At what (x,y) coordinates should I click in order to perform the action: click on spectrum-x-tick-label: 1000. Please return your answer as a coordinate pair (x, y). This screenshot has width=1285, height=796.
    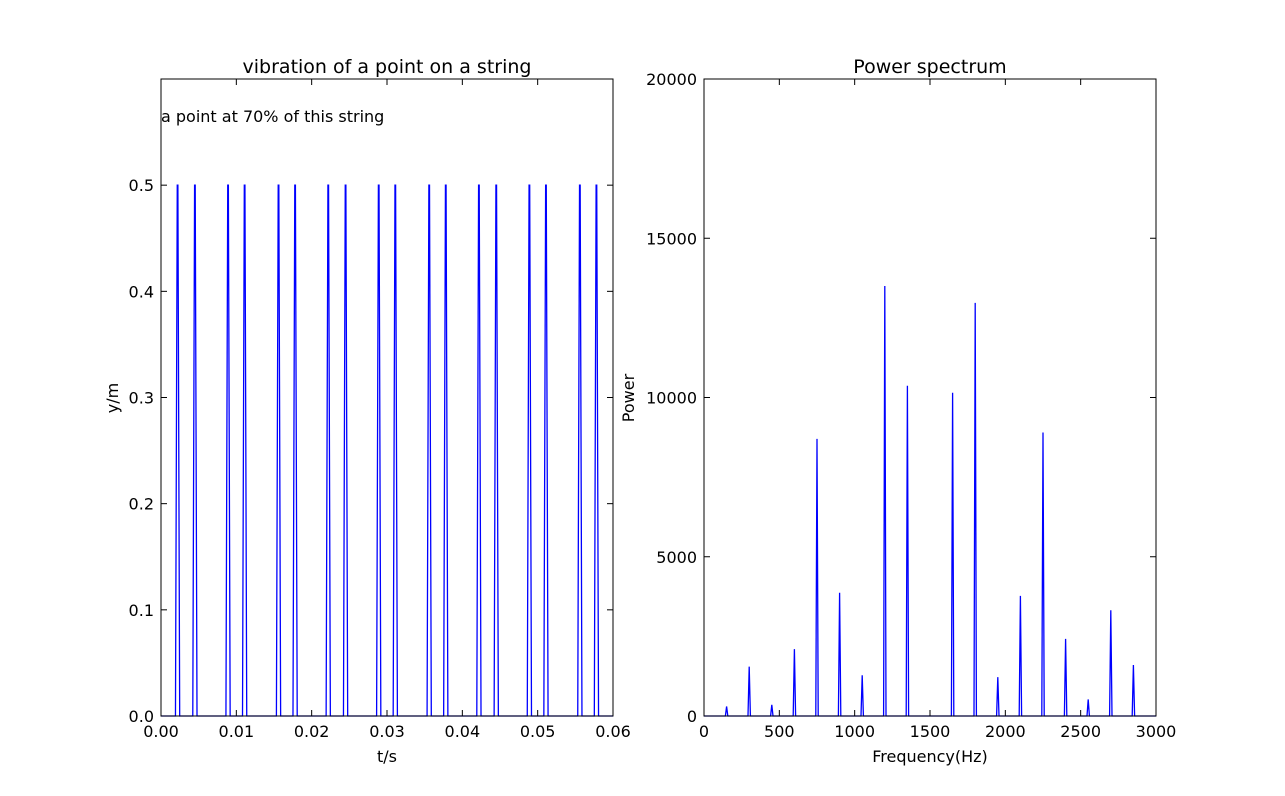
    Looking at the image, I should click on (854, 731).